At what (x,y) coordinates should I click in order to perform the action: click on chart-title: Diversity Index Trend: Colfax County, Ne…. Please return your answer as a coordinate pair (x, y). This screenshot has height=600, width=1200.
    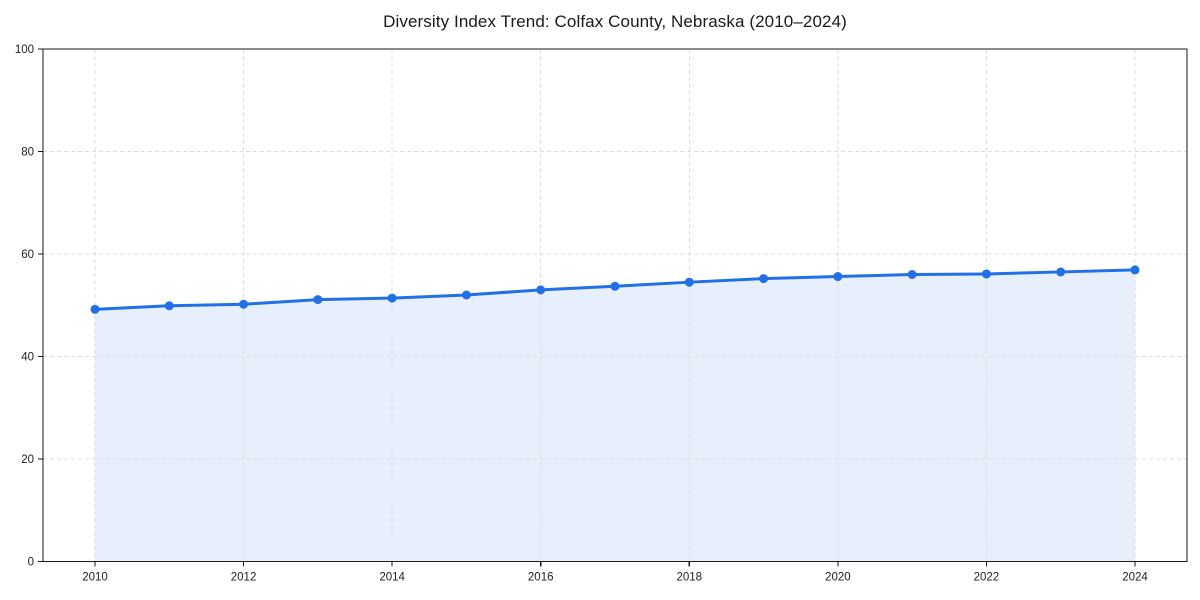
    Looking at the image, I should click on (615, 21).